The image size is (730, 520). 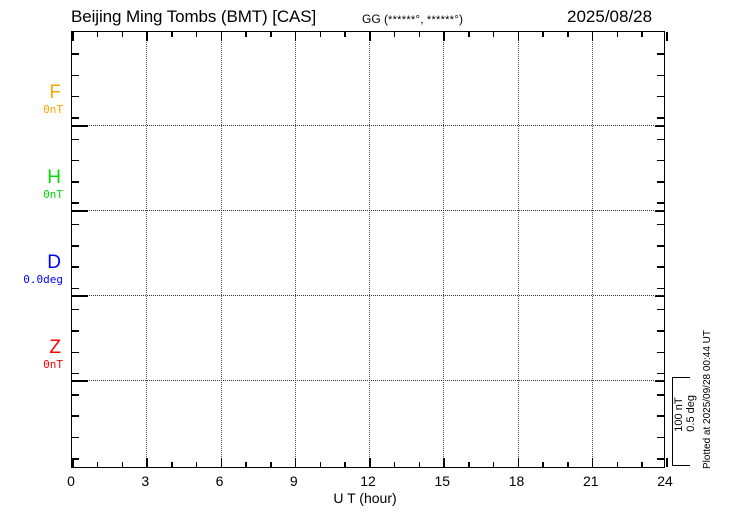 I want to click on xaxis-title: U T (hour), so click(x=365, y=498).